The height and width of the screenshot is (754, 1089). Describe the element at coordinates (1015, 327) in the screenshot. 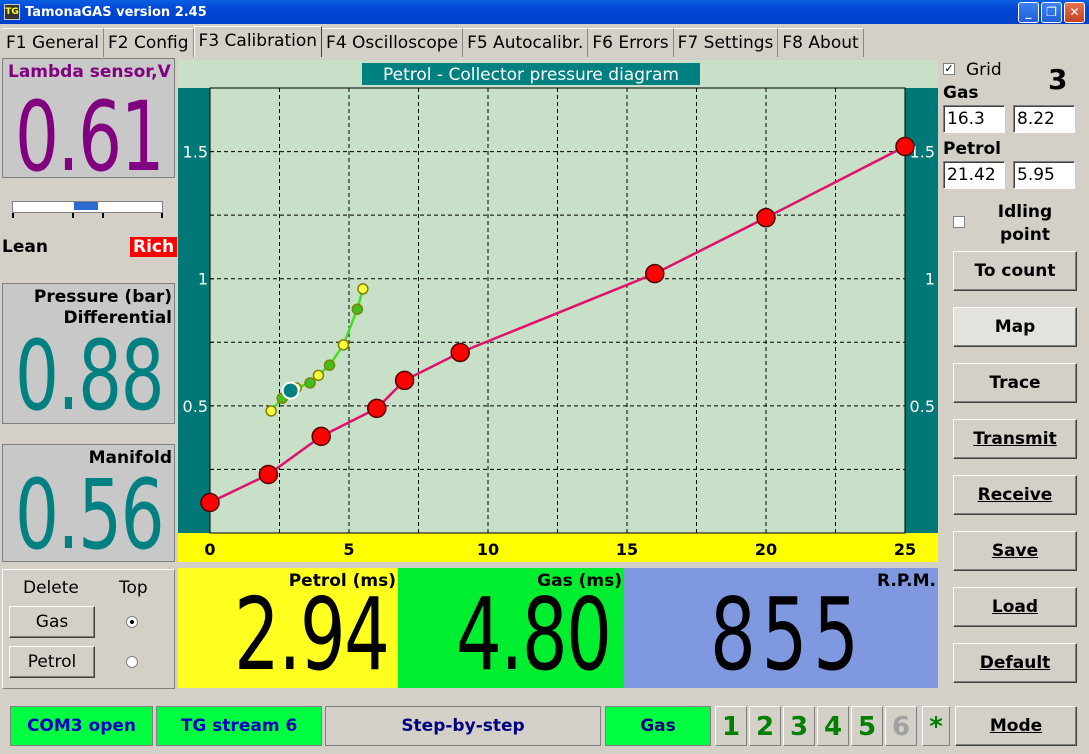

I see `map-button: Map` at that location.